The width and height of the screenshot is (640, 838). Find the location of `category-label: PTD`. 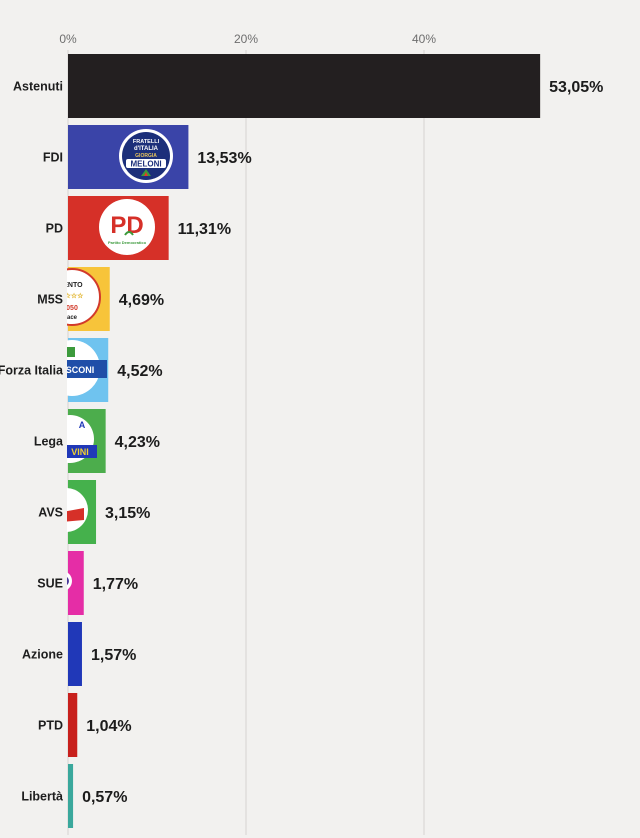

category-label: PTD is located at coordinates (50, 726).